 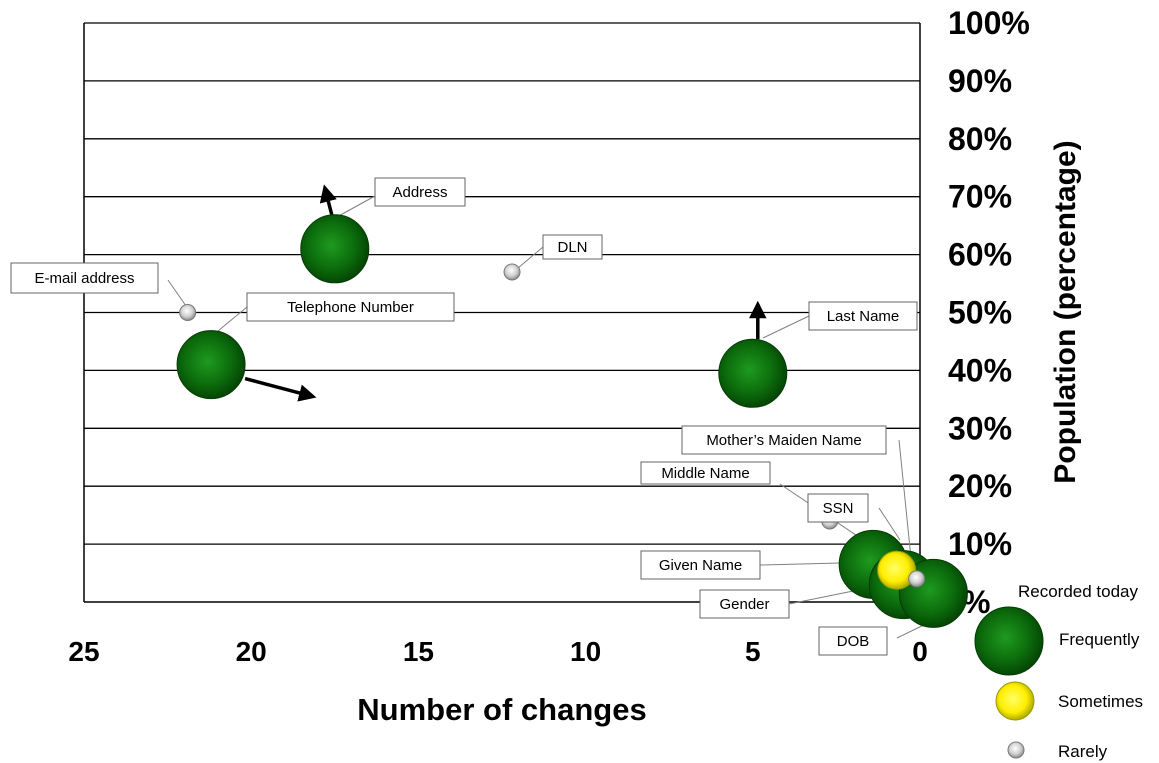 I want to click on point-mother-s-maiden-name, so click(x=917, y=579).